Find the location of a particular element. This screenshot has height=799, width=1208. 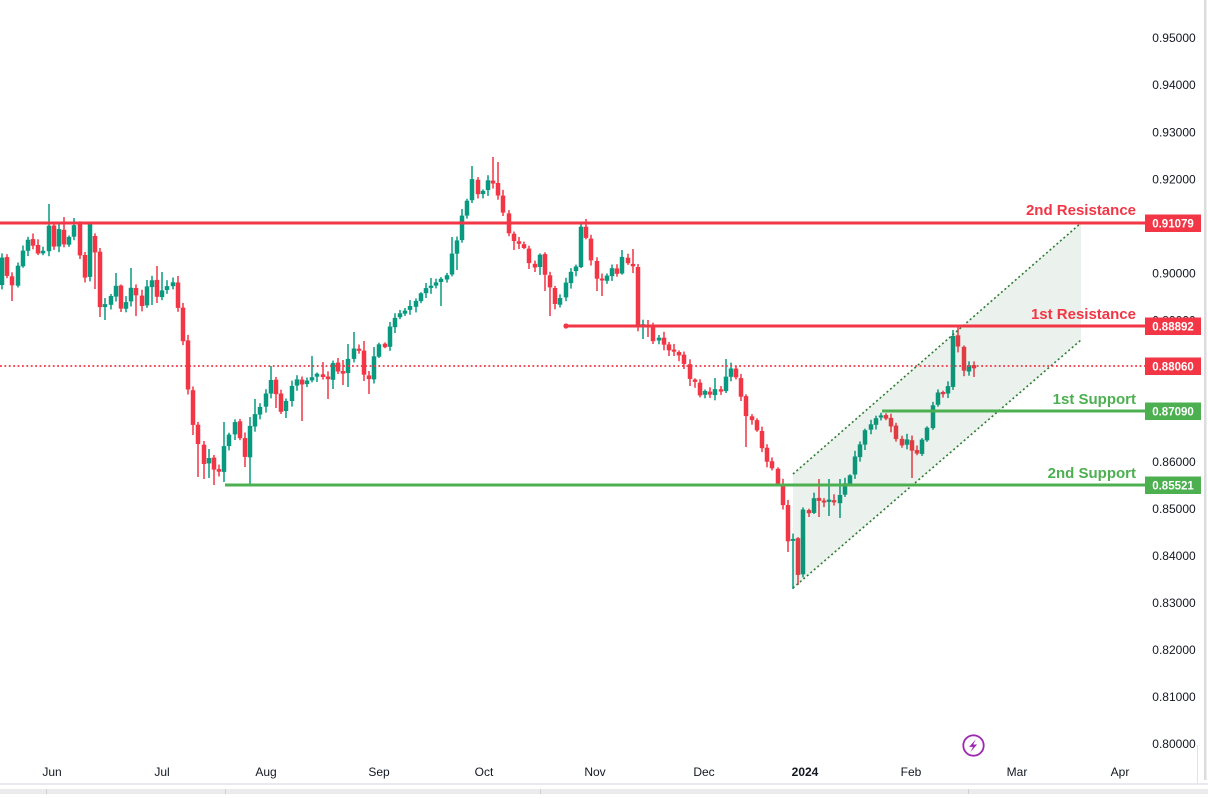

svg-text: 0.85000 is located at coordinates (1174, 509).